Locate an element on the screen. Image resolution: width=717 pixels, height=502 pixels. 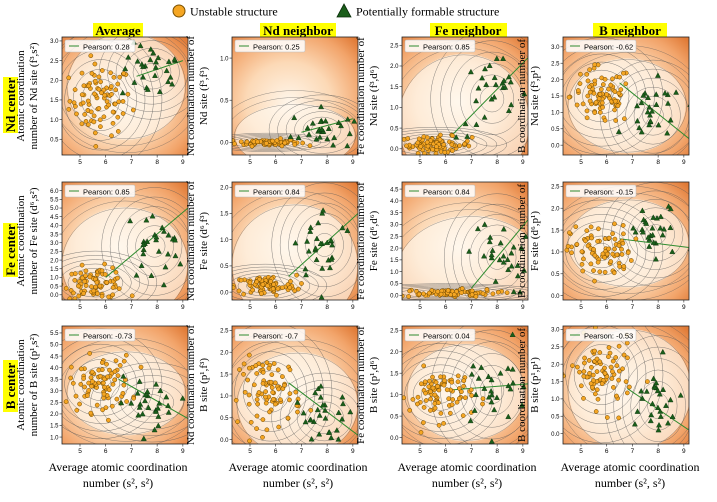
x-tick-label: 8 is located at coordinates (157, 307).